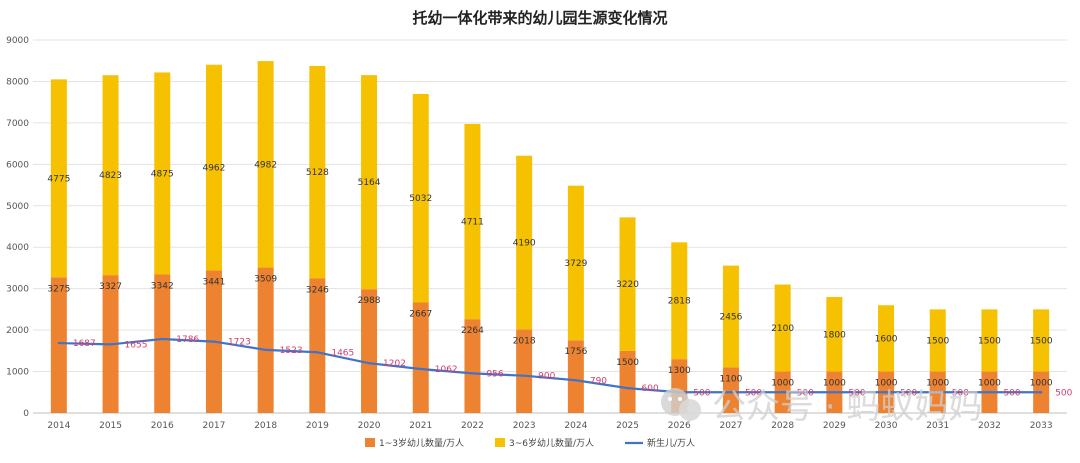 This screenshot has width=1080, height=463. What do you see at coordinates (681, 404) in the screenshot?
I see `wechat-icon` at bounding box center [681, 404].